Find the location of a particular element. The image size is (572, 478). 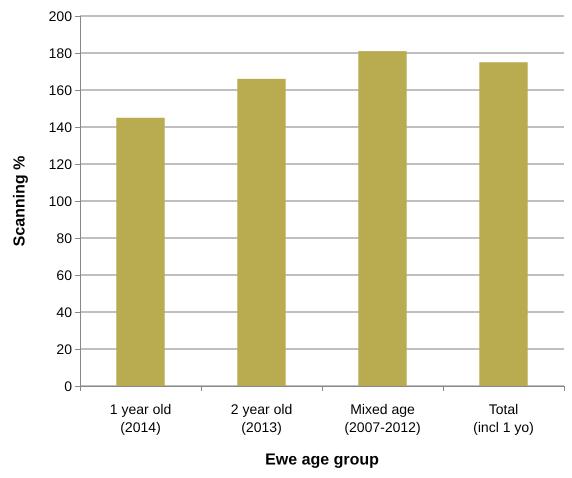

y-tick-label: 40 is located at coordinates (64, 312).